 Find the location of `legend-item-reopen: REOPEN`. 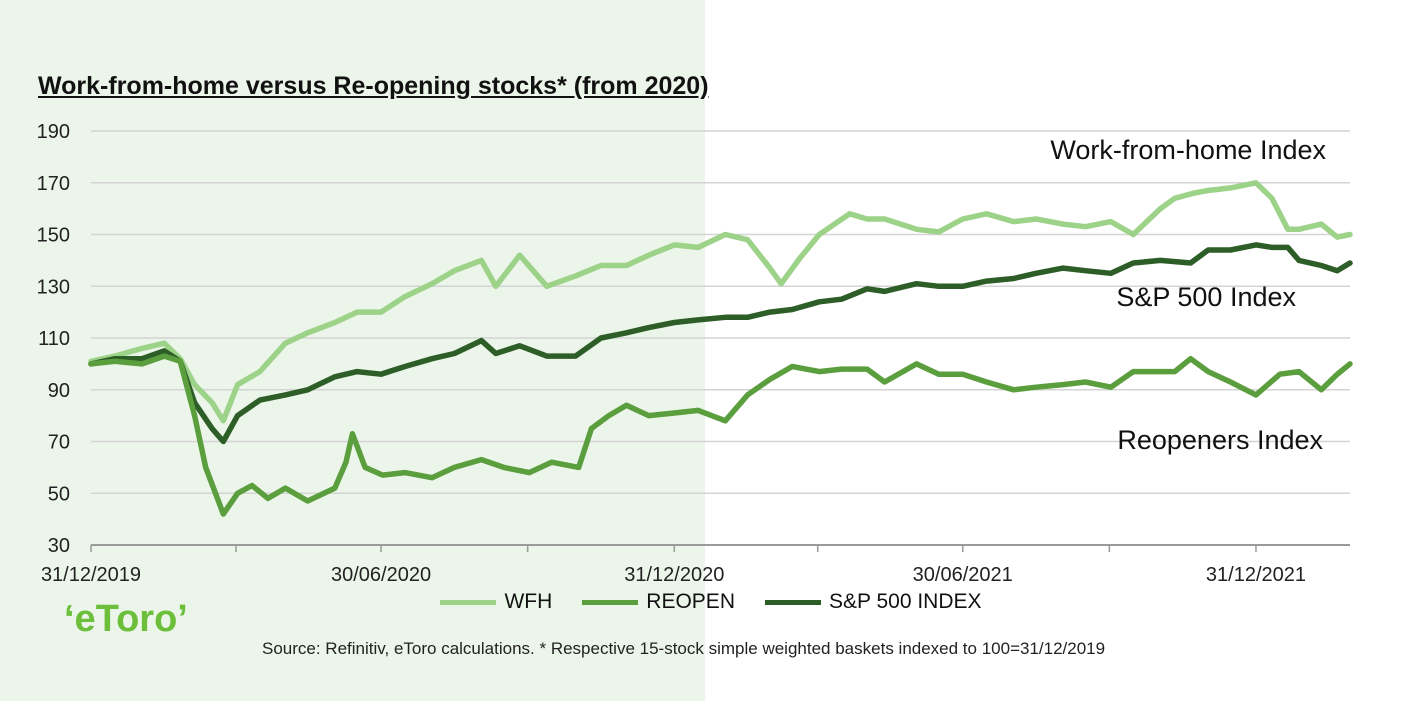

legend-item-reopen: REOPEN is located at coordinates (658, 602).